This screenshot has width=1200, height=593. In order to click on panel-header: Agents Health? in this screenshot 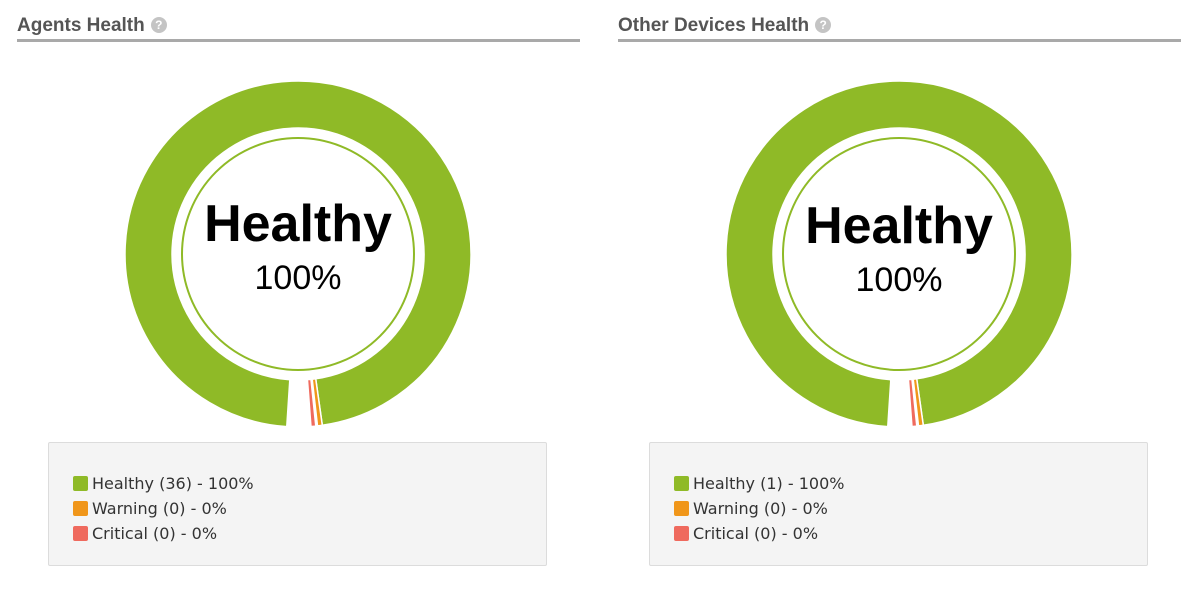, I will do `click(298, 28)`.